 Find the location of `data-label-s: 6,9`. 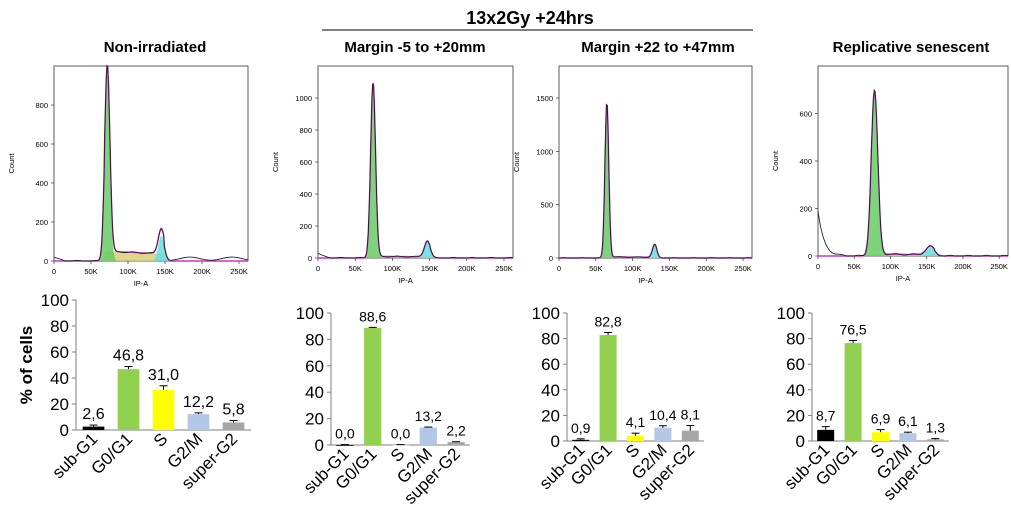

data-label-s: 6,9 is located at coordinates (881, 419).